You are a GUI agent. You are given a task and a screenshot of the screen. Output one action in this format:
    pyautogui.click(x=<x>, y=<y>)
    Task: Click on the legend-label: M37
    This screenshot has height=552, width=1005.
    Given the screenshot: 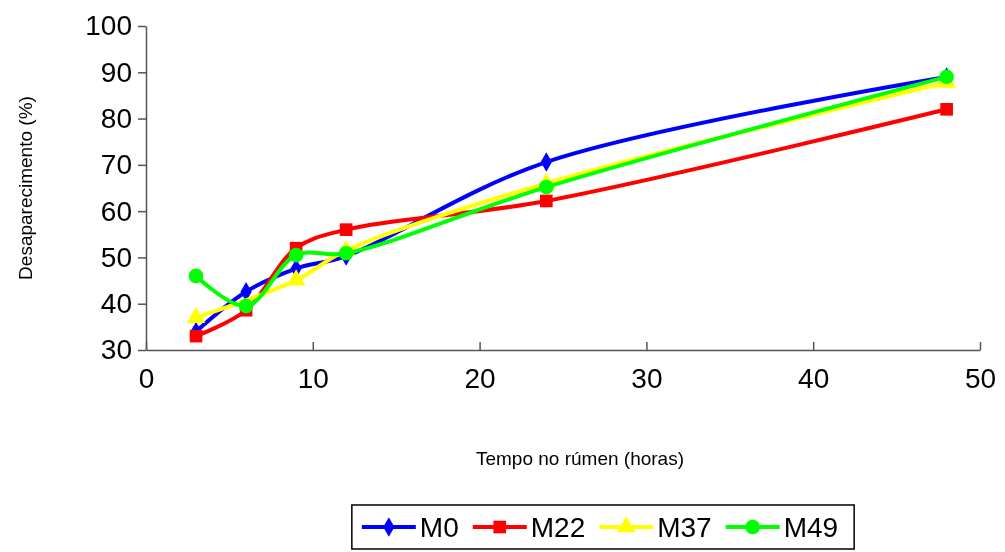 What is the action you would take?
    pyautogui.click(x=684, y=527)
    